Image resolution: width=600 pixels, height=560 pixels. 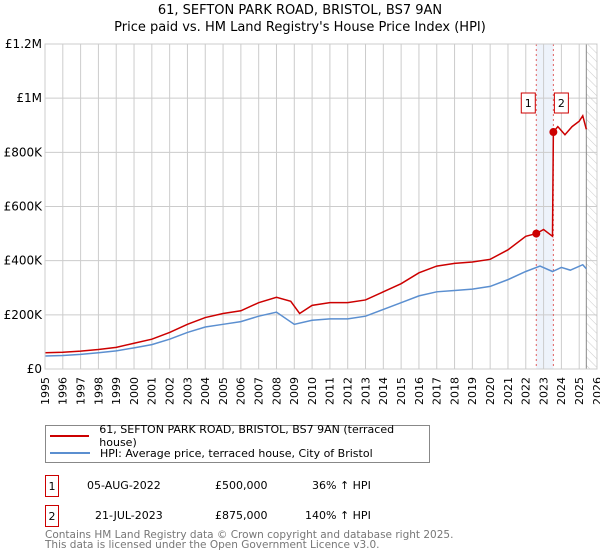 I want to click on x-tick-label: 2018, so click(x=454, y=391).